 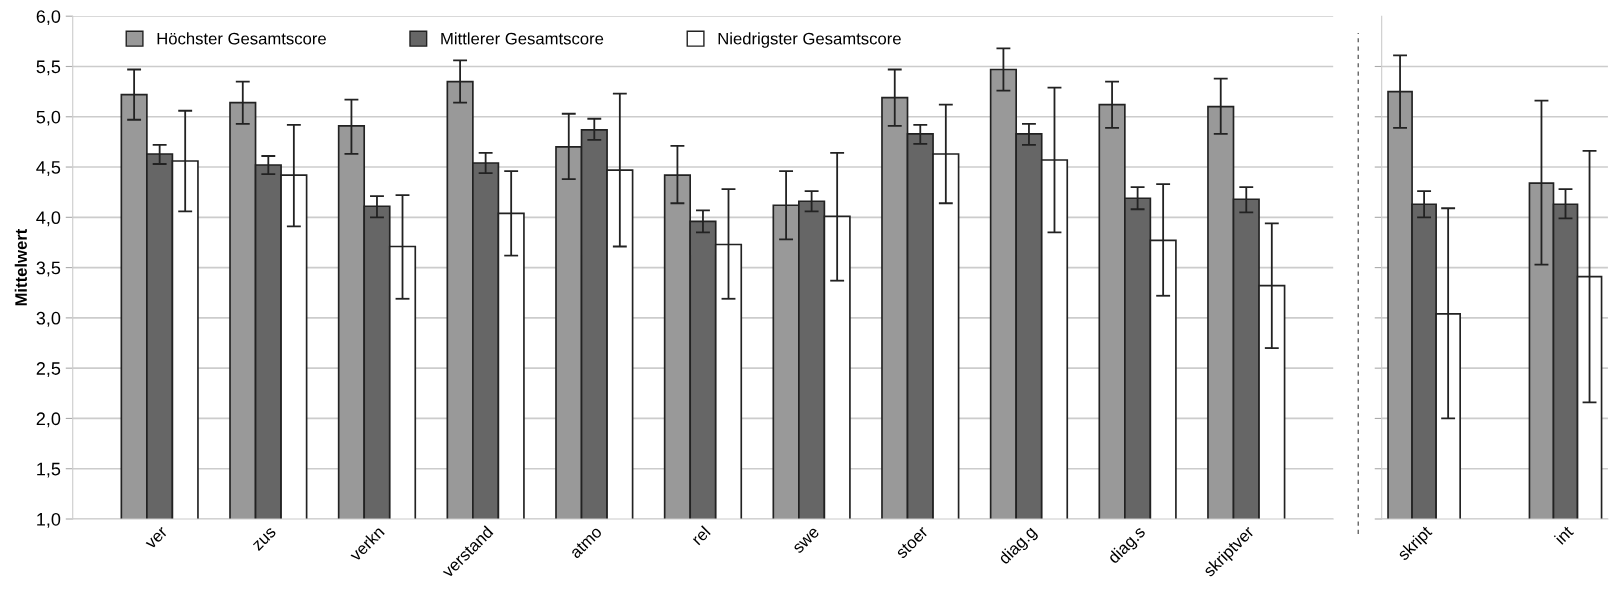 I want to click on y-tick-label: 2,5, so click(x=48, y=370).